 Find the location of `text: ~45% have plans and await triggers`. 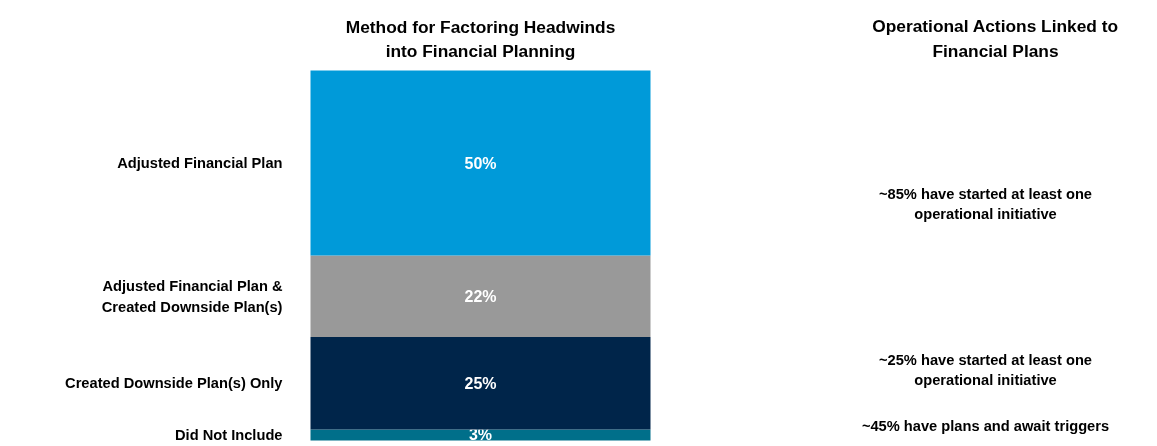

text: ~45% have plans and await triggers is located at coordinates (985, 425).